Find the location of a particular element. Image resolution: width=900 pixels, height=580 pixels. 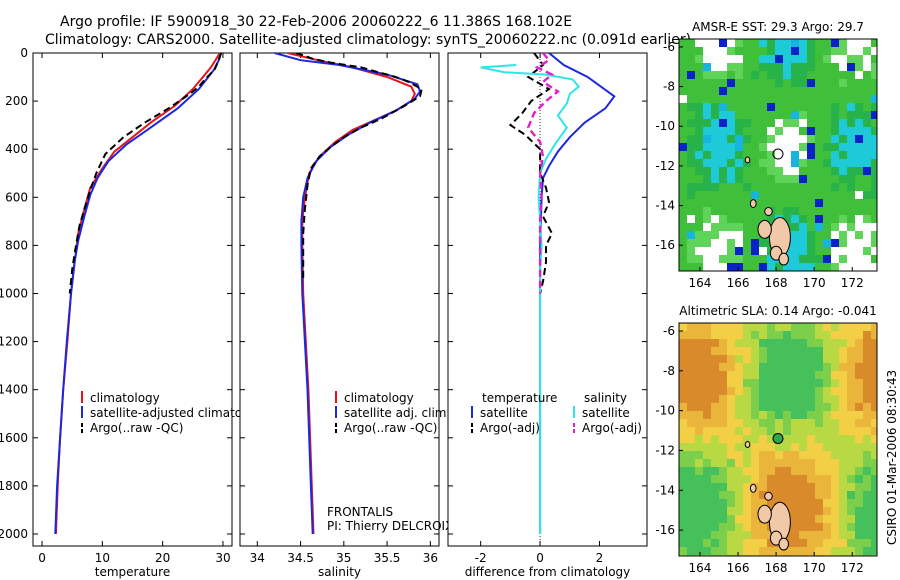

x-tick-label: 20 is located at coordinates (162, 558).